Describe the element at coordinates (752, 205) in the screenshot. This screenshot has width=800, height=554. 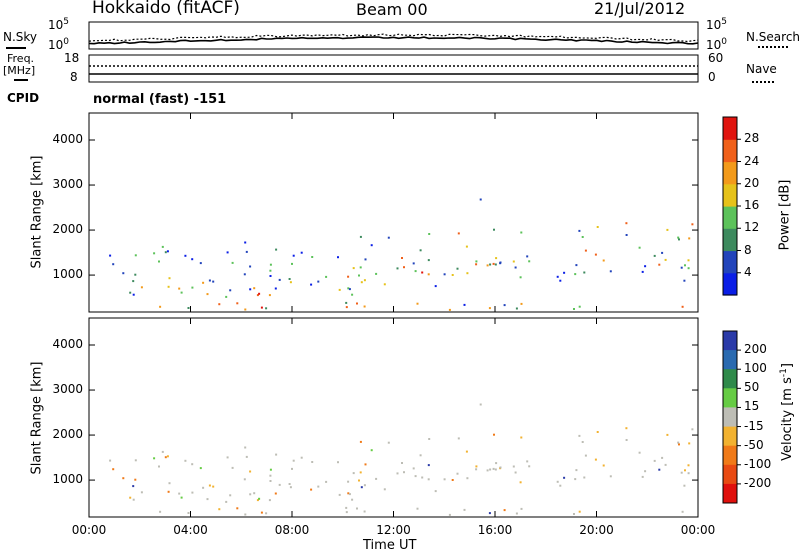
I see `power-cbar-tick-label: 16` at that location.